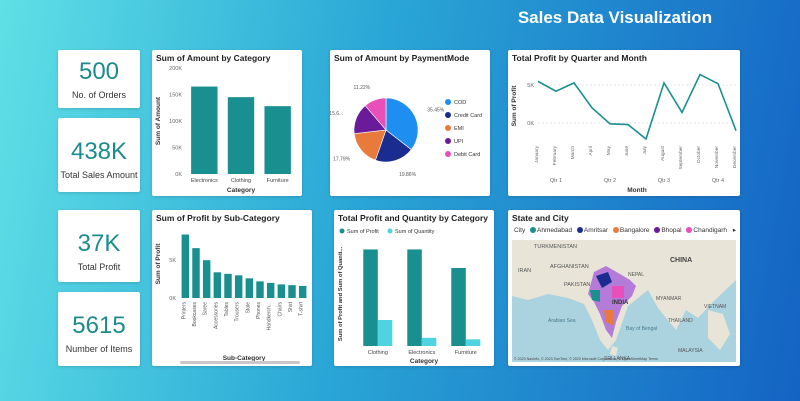 The height and width of the screenshot is (401, 800). Describe the element at coordinates (459, 129) in the screenshot. I see `legend-label: EMI` at that location.